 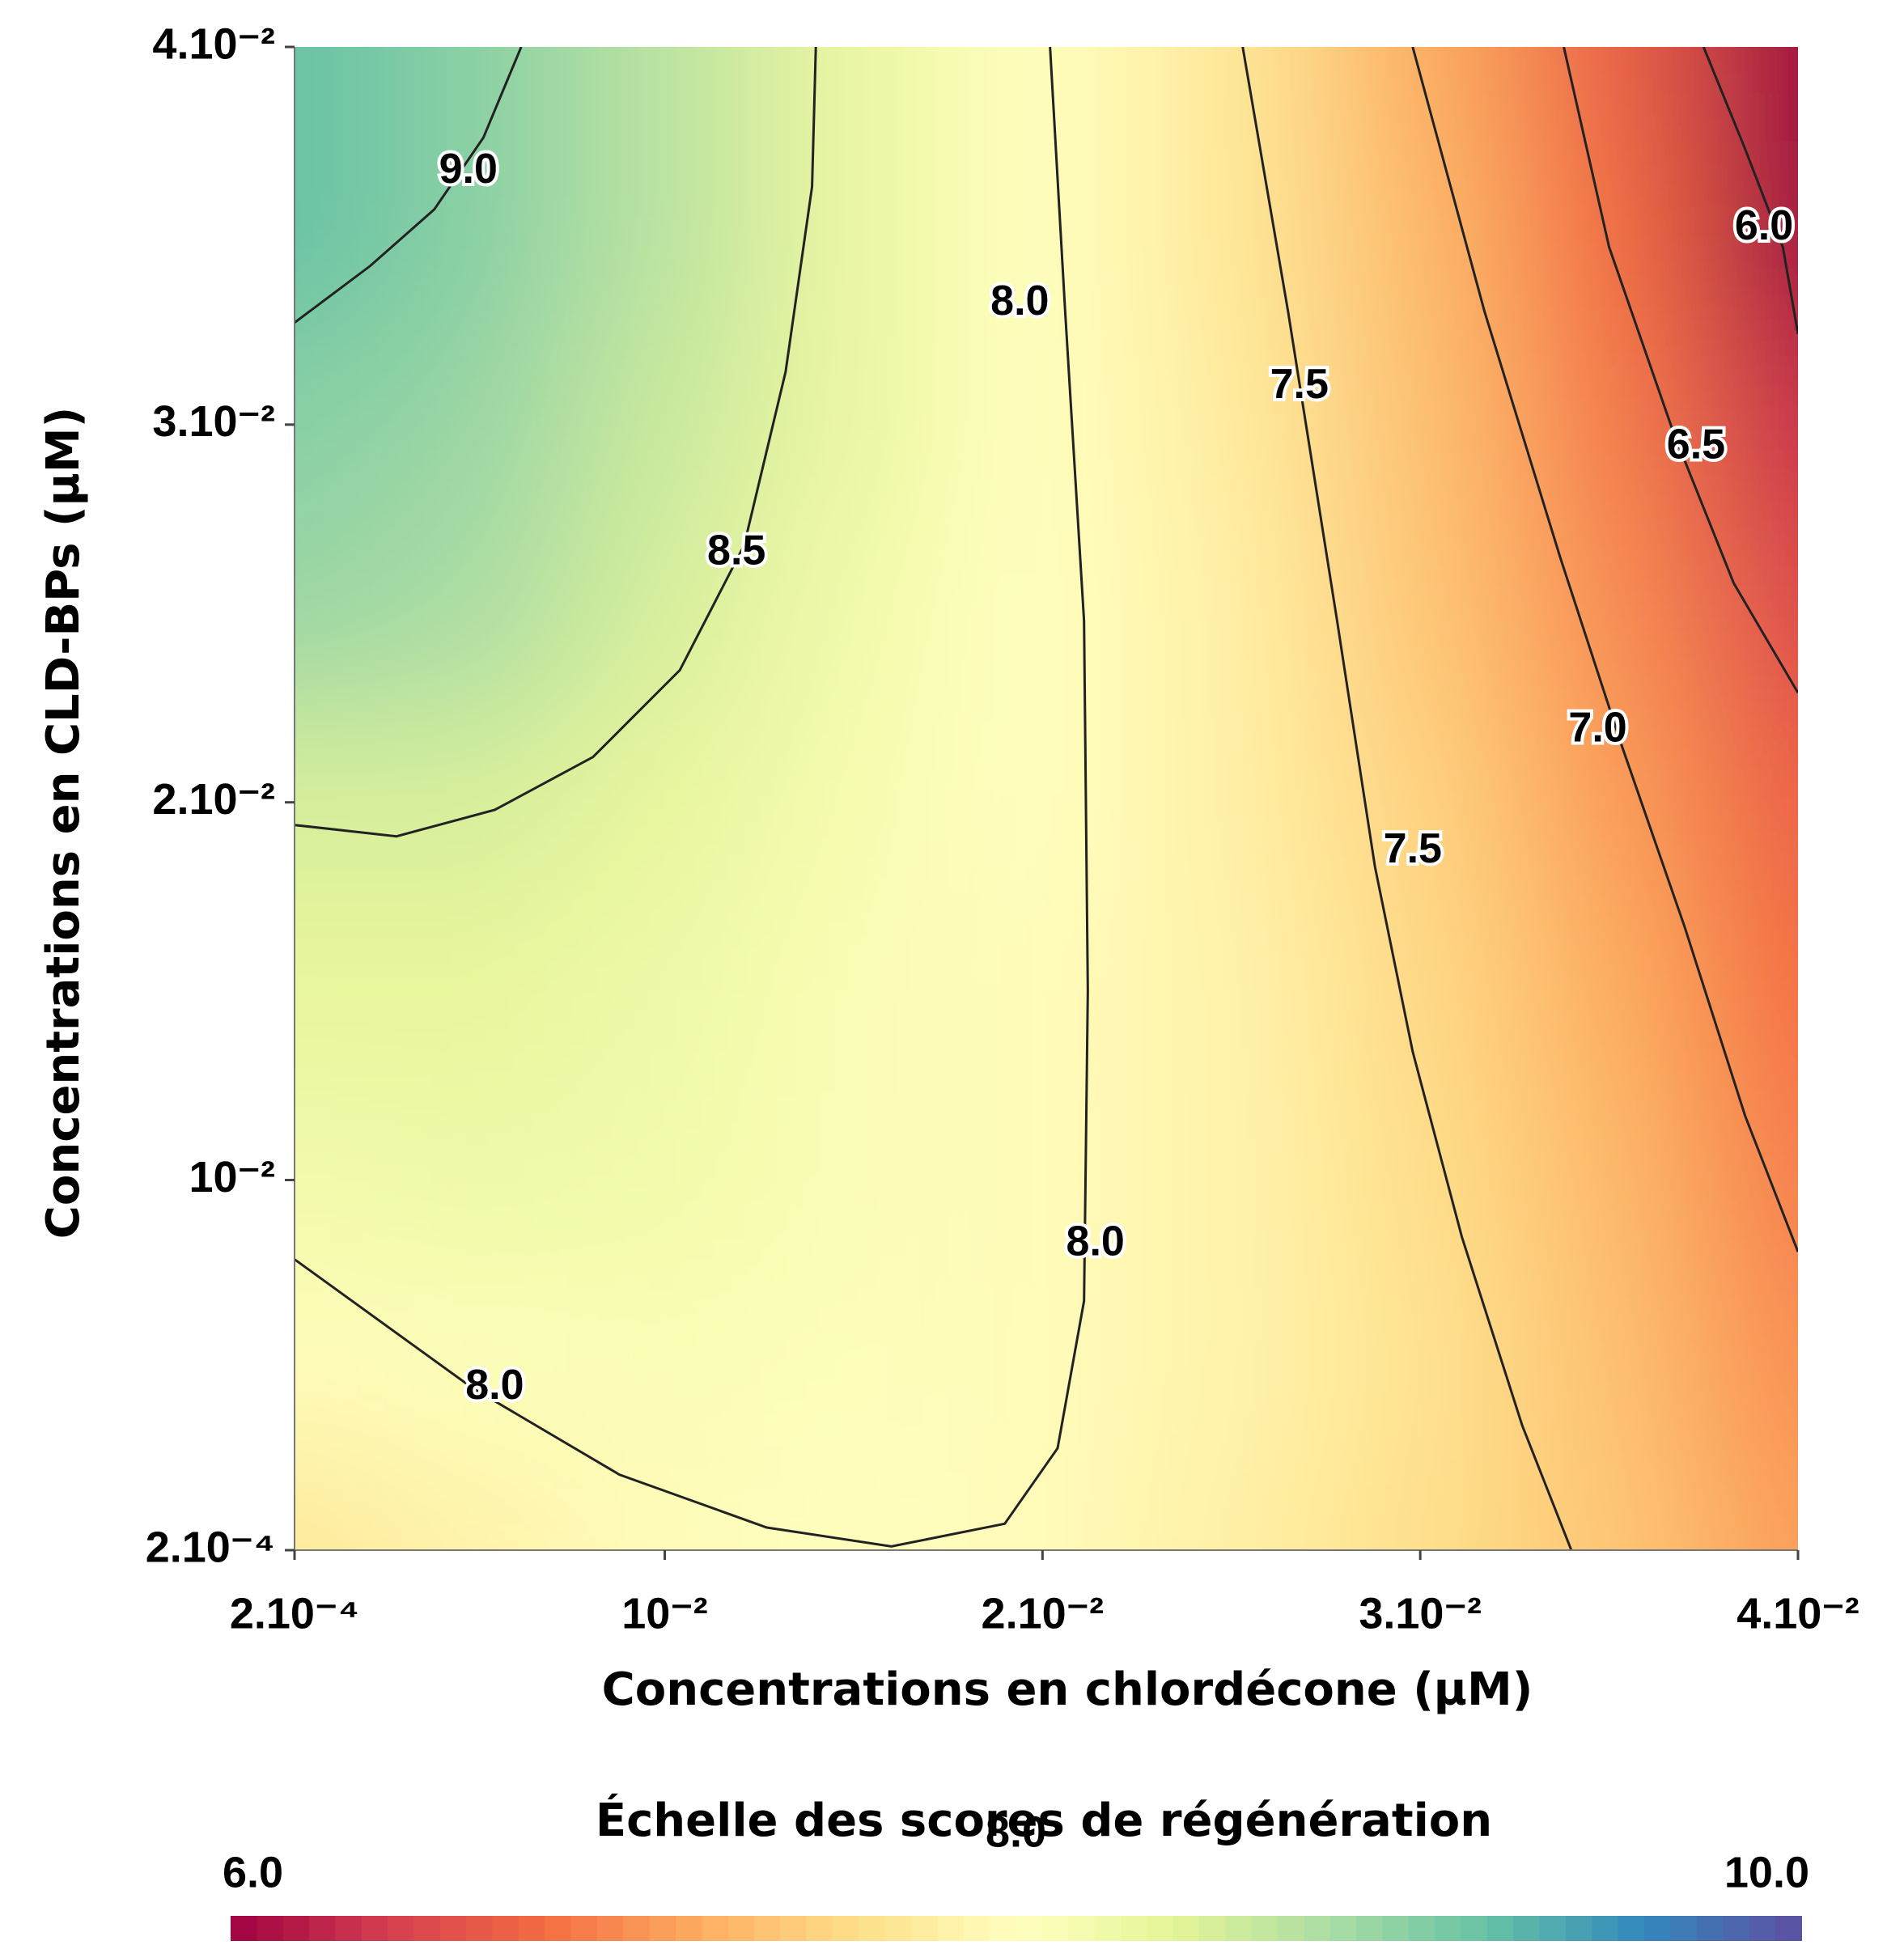 I want to click on y-tick-label: 4.10⁻², so click(x=213, y=43).